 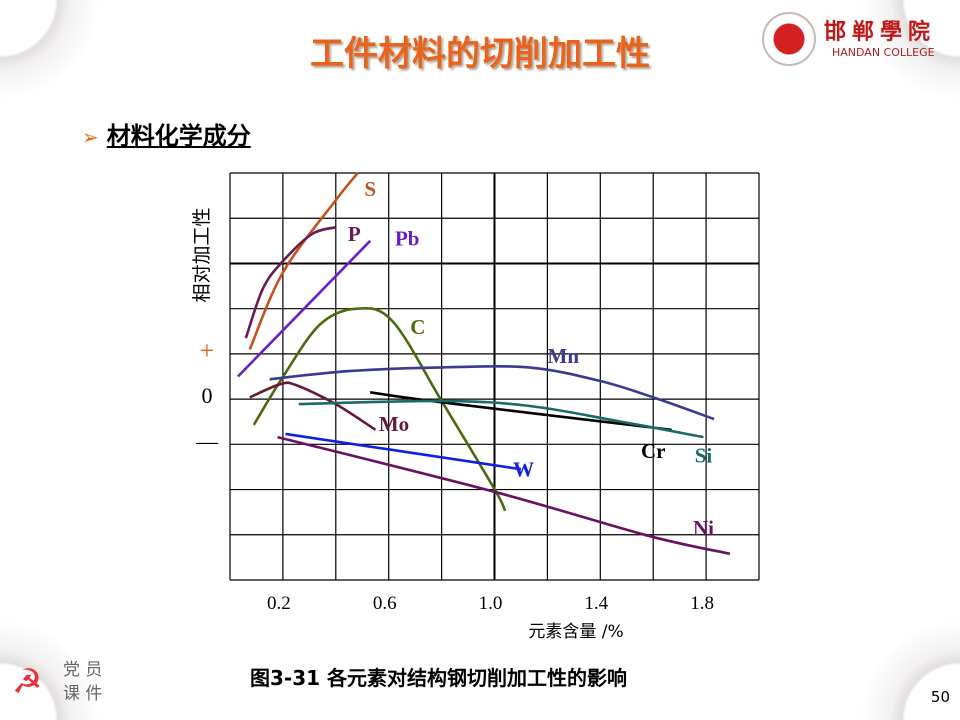 What do you see at coordinates (394, 424) in the screenshot?
I see `series-label-mo: Mo` at bounding box center [394, 424].